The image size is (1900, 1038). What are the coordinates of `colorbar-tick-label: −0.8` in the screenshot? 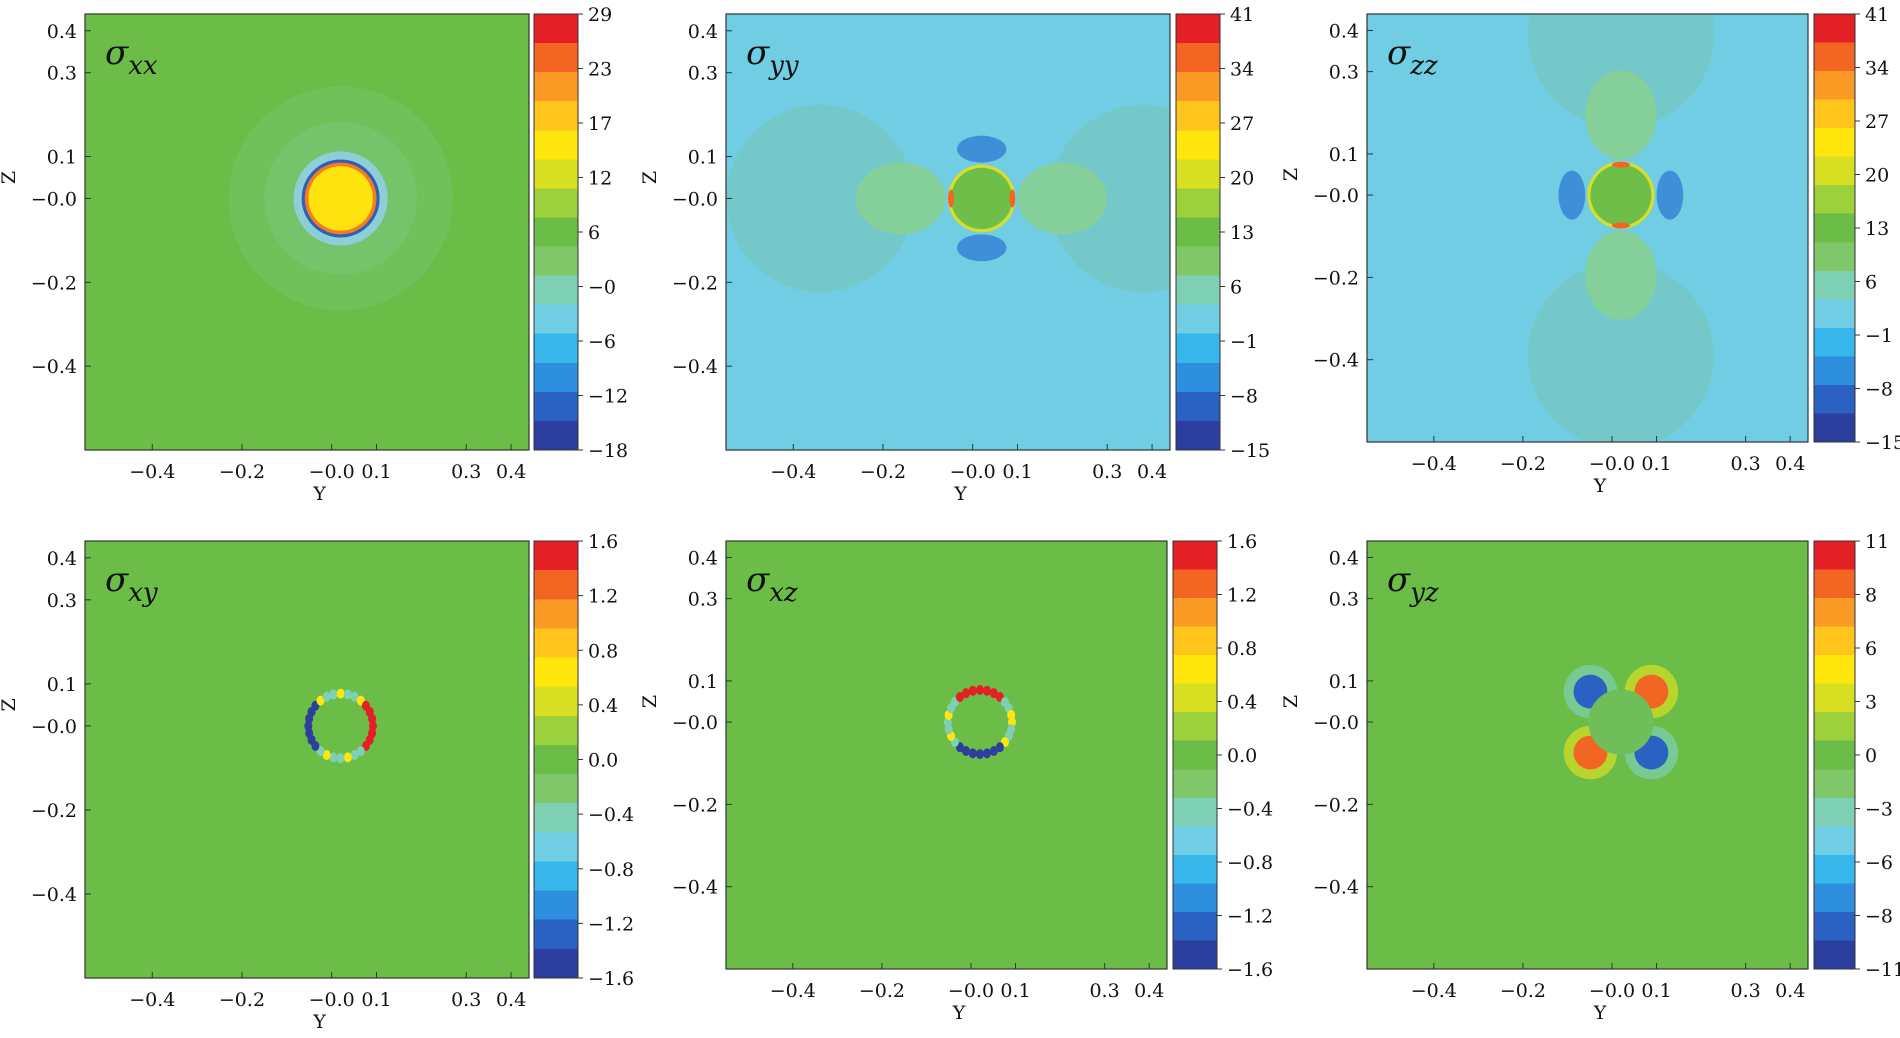 It's located at (1250, 863).